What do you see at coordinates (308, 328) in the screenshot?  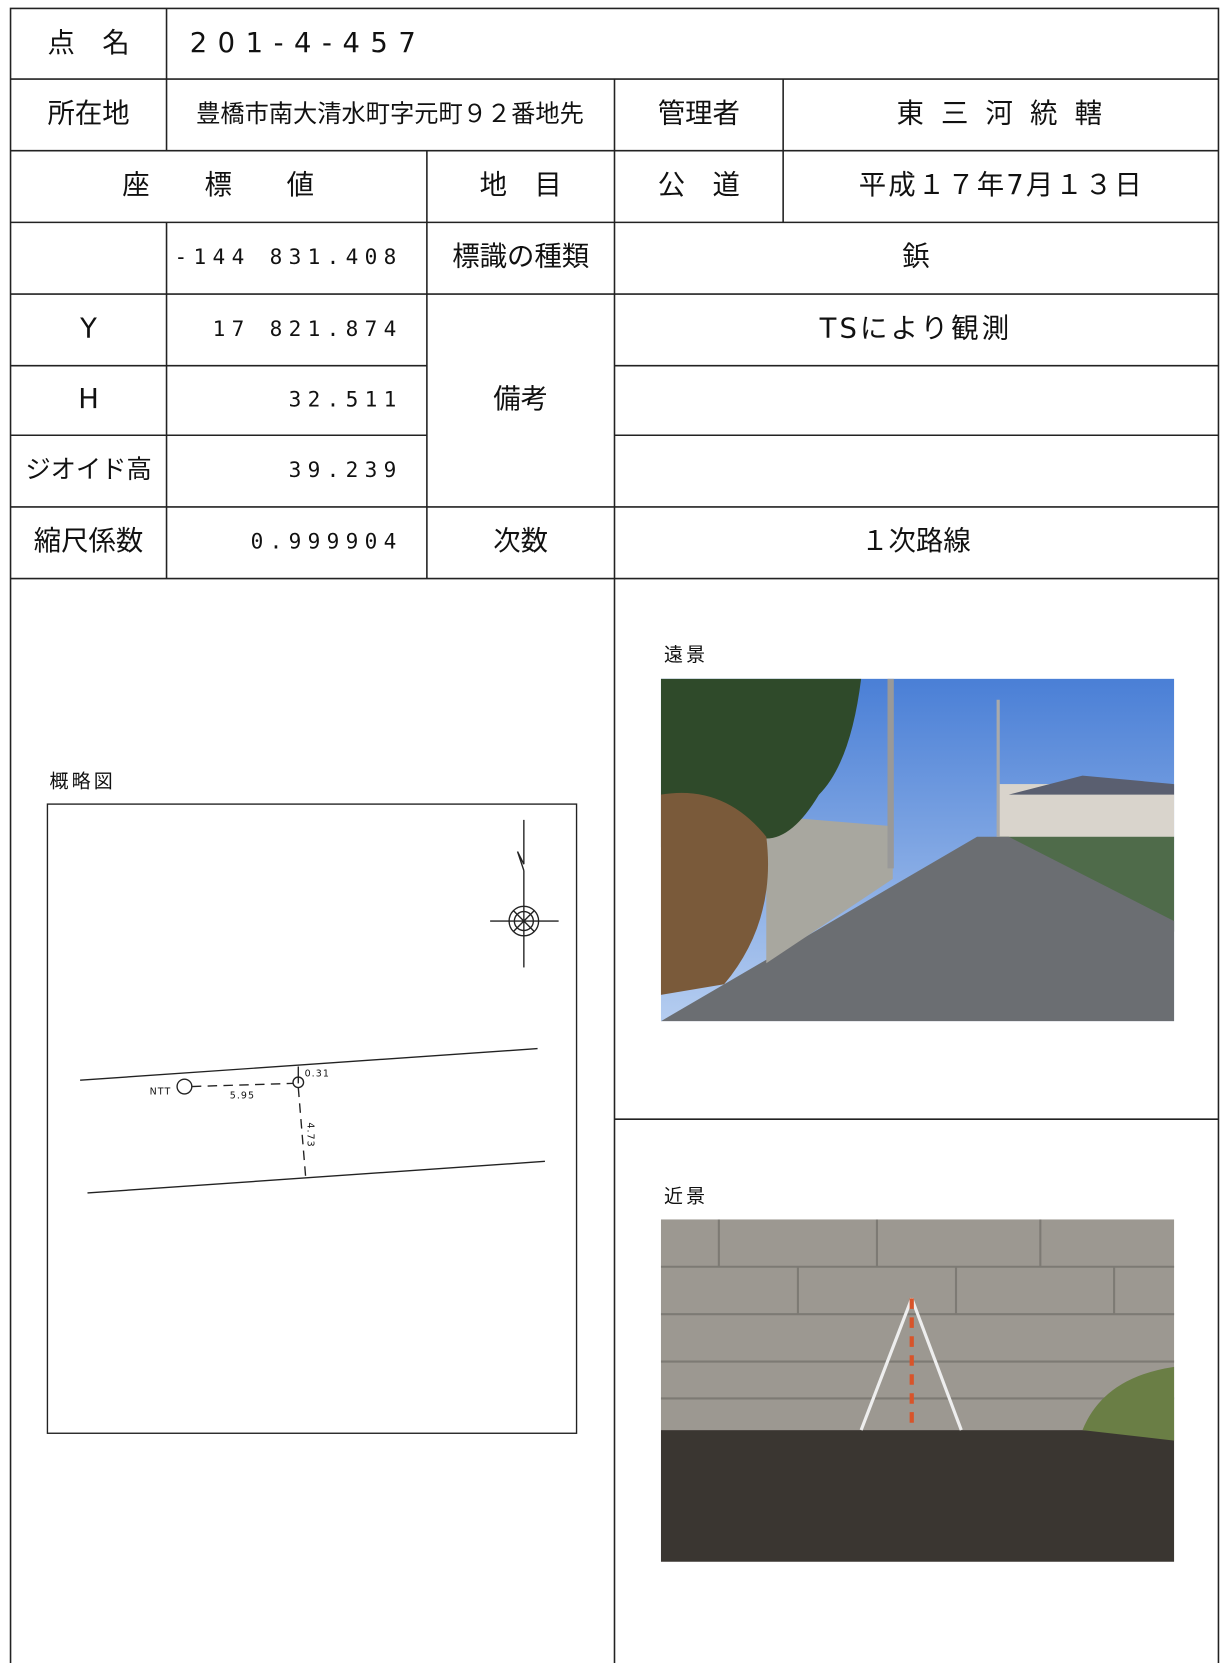 I see `coord-y: 17 821.874` at bounding box center [308, 328].